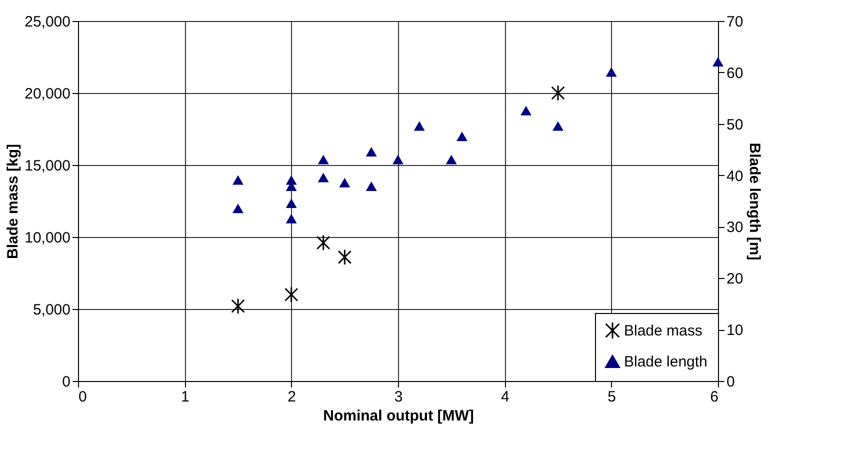 The width and height of the screenshot is (849, 473). What do you see at coordinates (735, 227) in the screenshot?
I see `y2-tick-label: 30` at bounding box center [735, 227].